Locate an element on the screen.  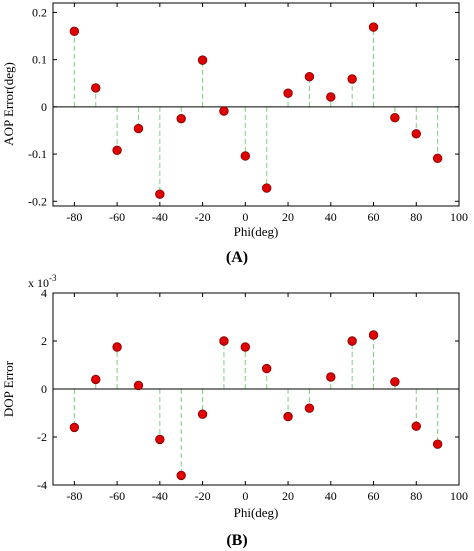
y-tick-label: -4 is located at coordinates (42, 485).